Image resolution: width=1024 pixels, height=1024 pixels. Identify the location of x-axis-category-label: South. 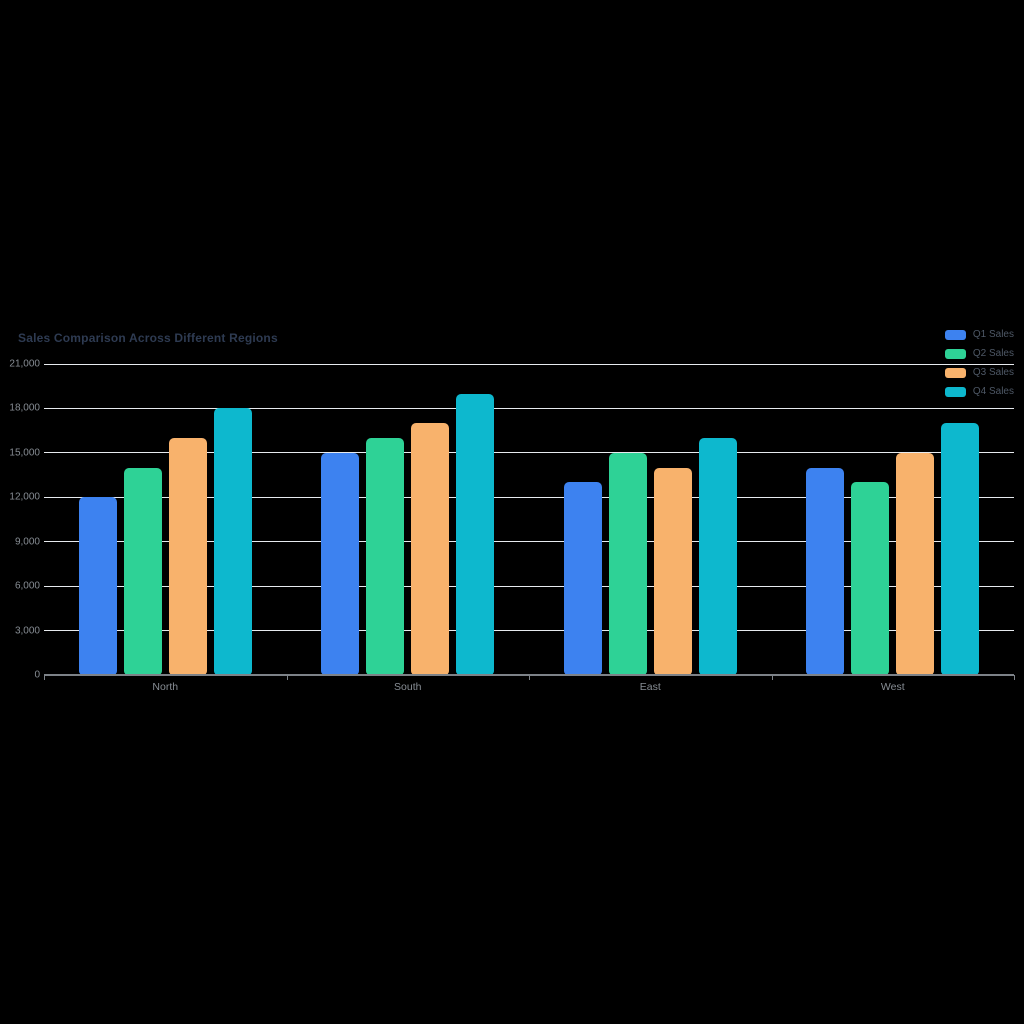
(408, 687).